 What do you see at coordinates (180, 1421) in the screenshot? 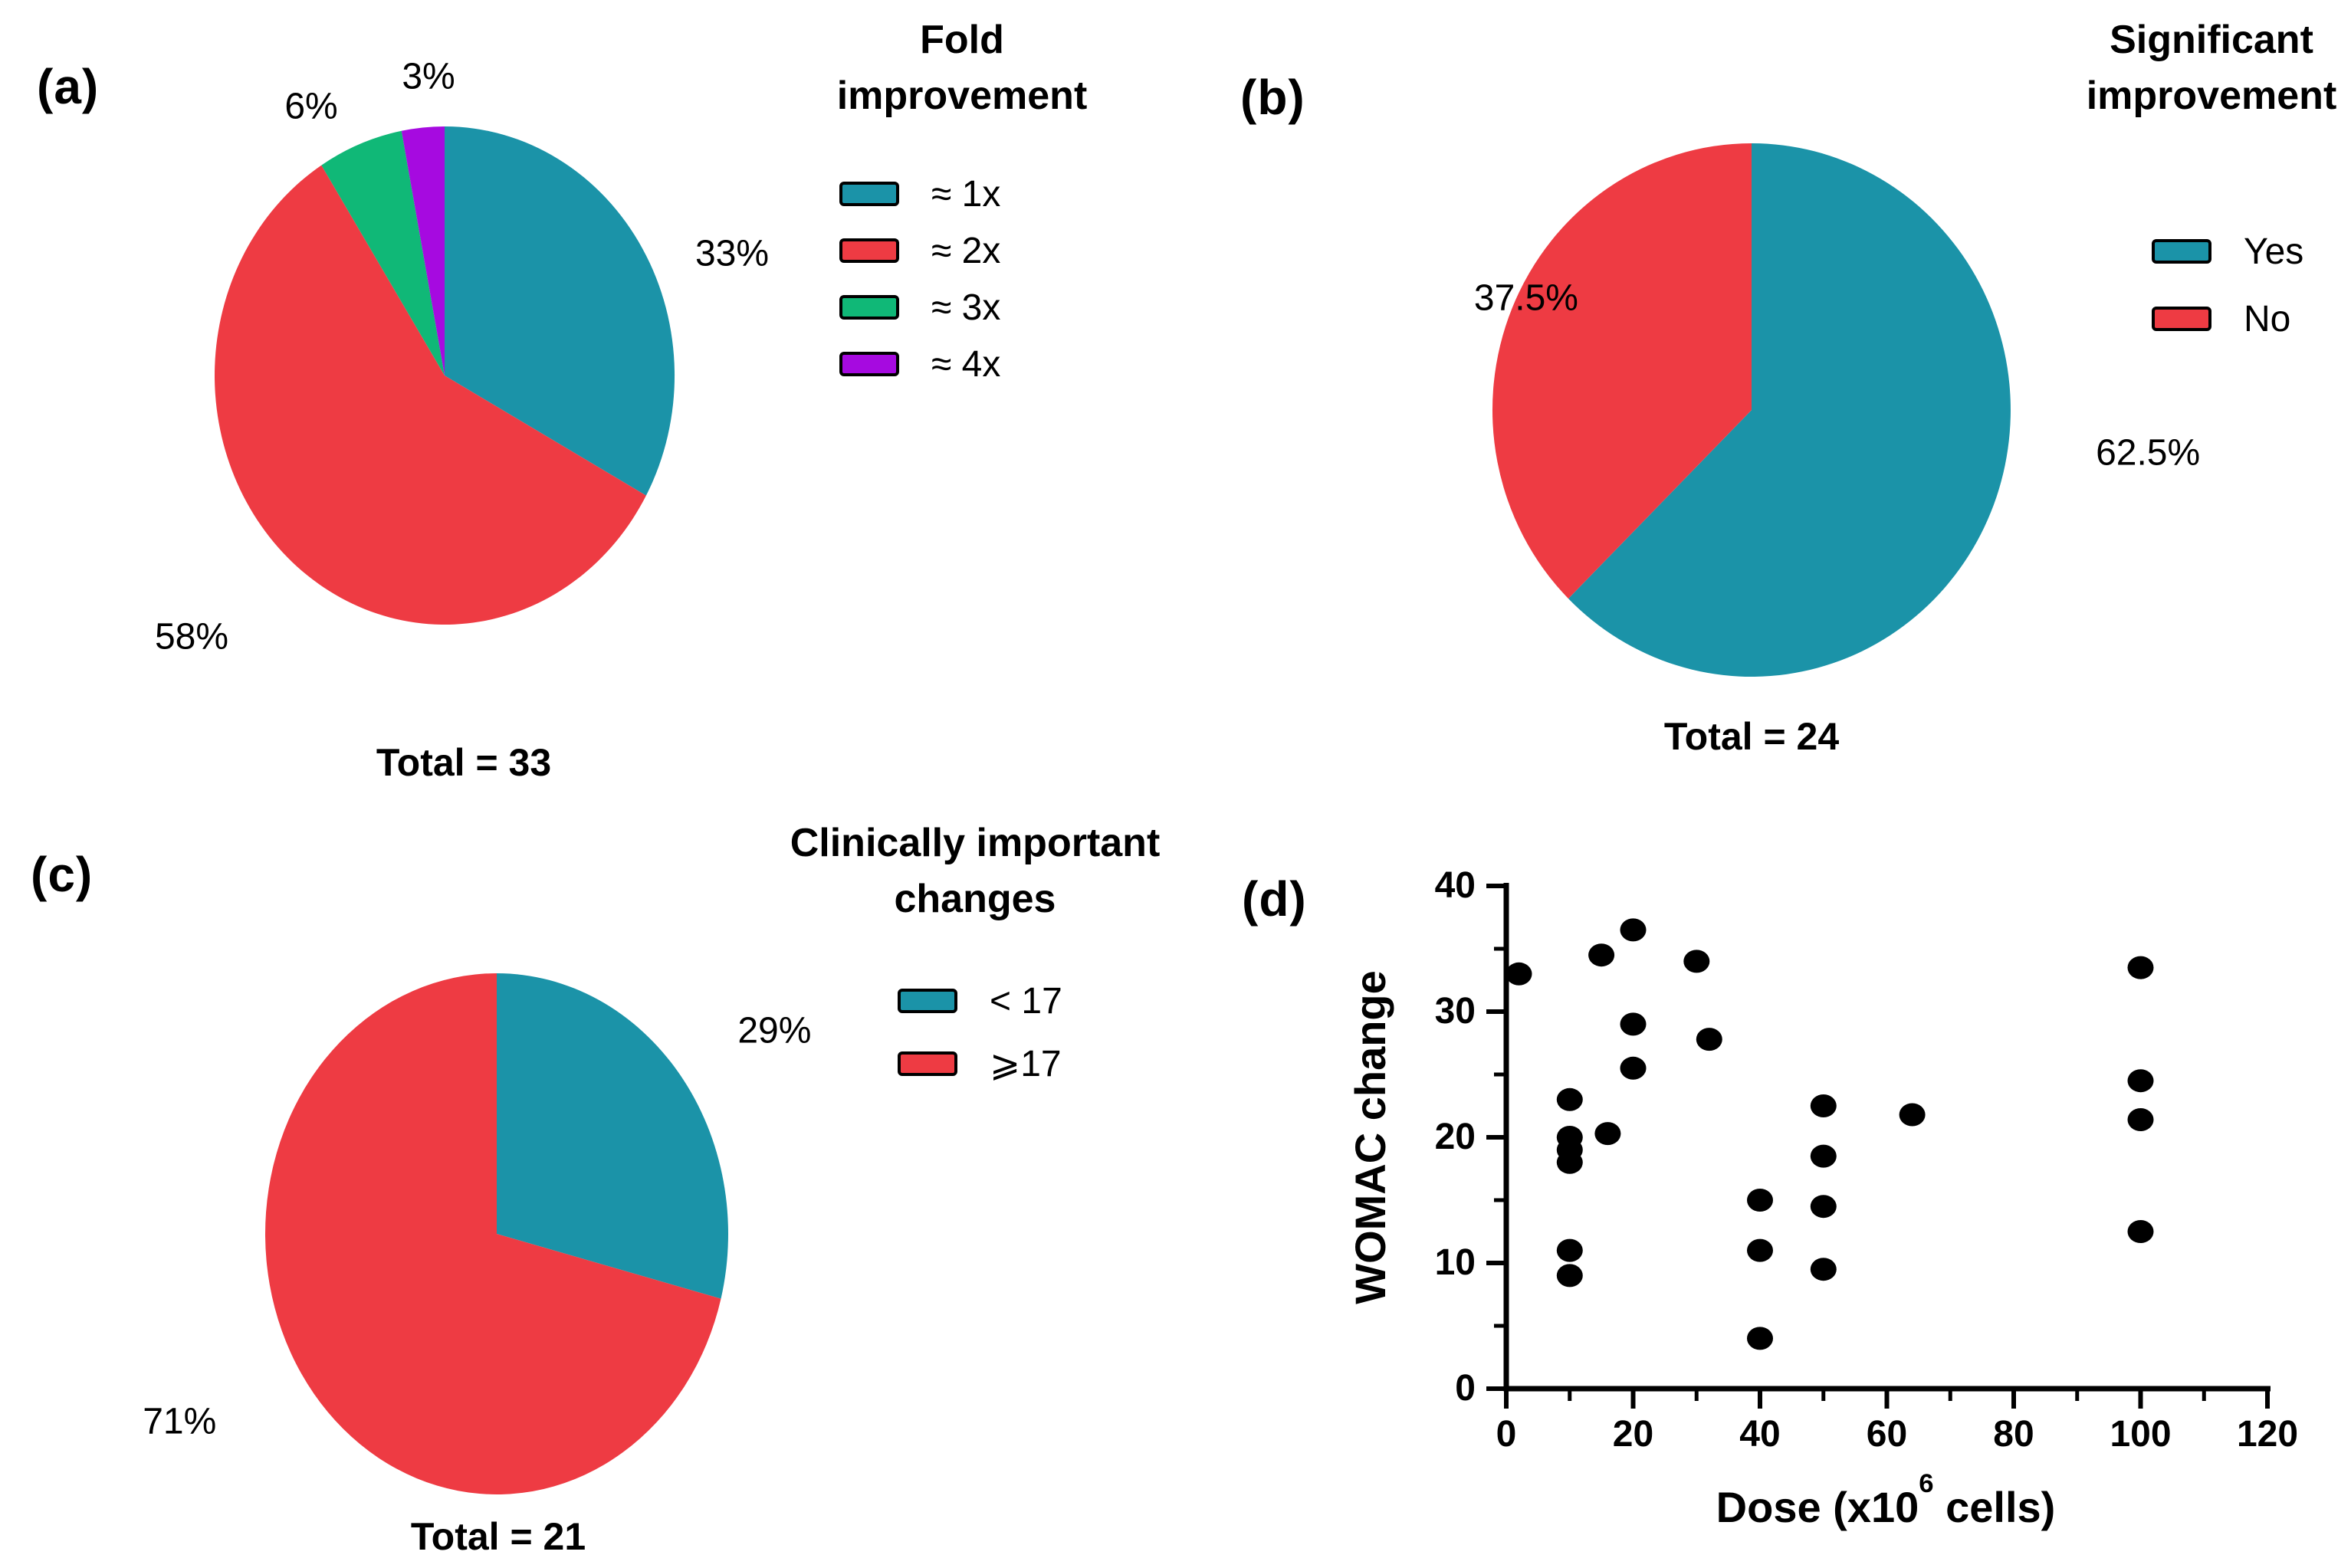
I see `pie-label-c-1: 71%` at bounding box center [180, 1421].